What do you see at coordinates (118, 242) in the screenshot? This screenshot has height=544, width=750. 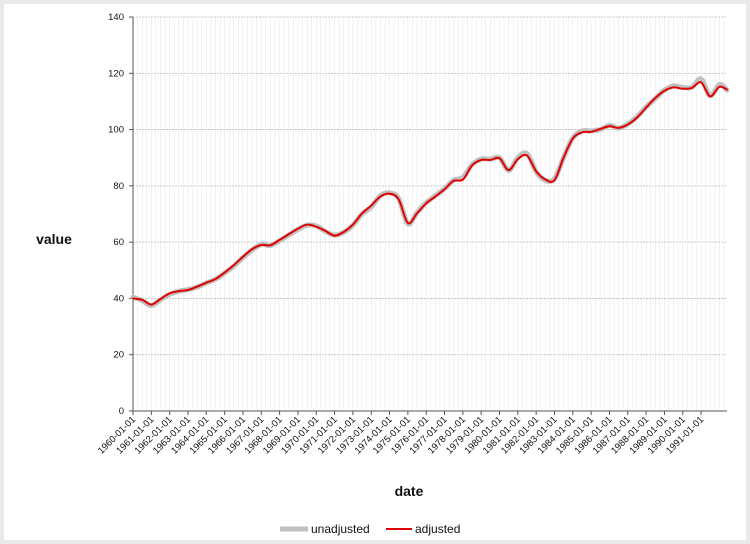 I see `y-tick-label: 60` at bounding box center [118, 242].